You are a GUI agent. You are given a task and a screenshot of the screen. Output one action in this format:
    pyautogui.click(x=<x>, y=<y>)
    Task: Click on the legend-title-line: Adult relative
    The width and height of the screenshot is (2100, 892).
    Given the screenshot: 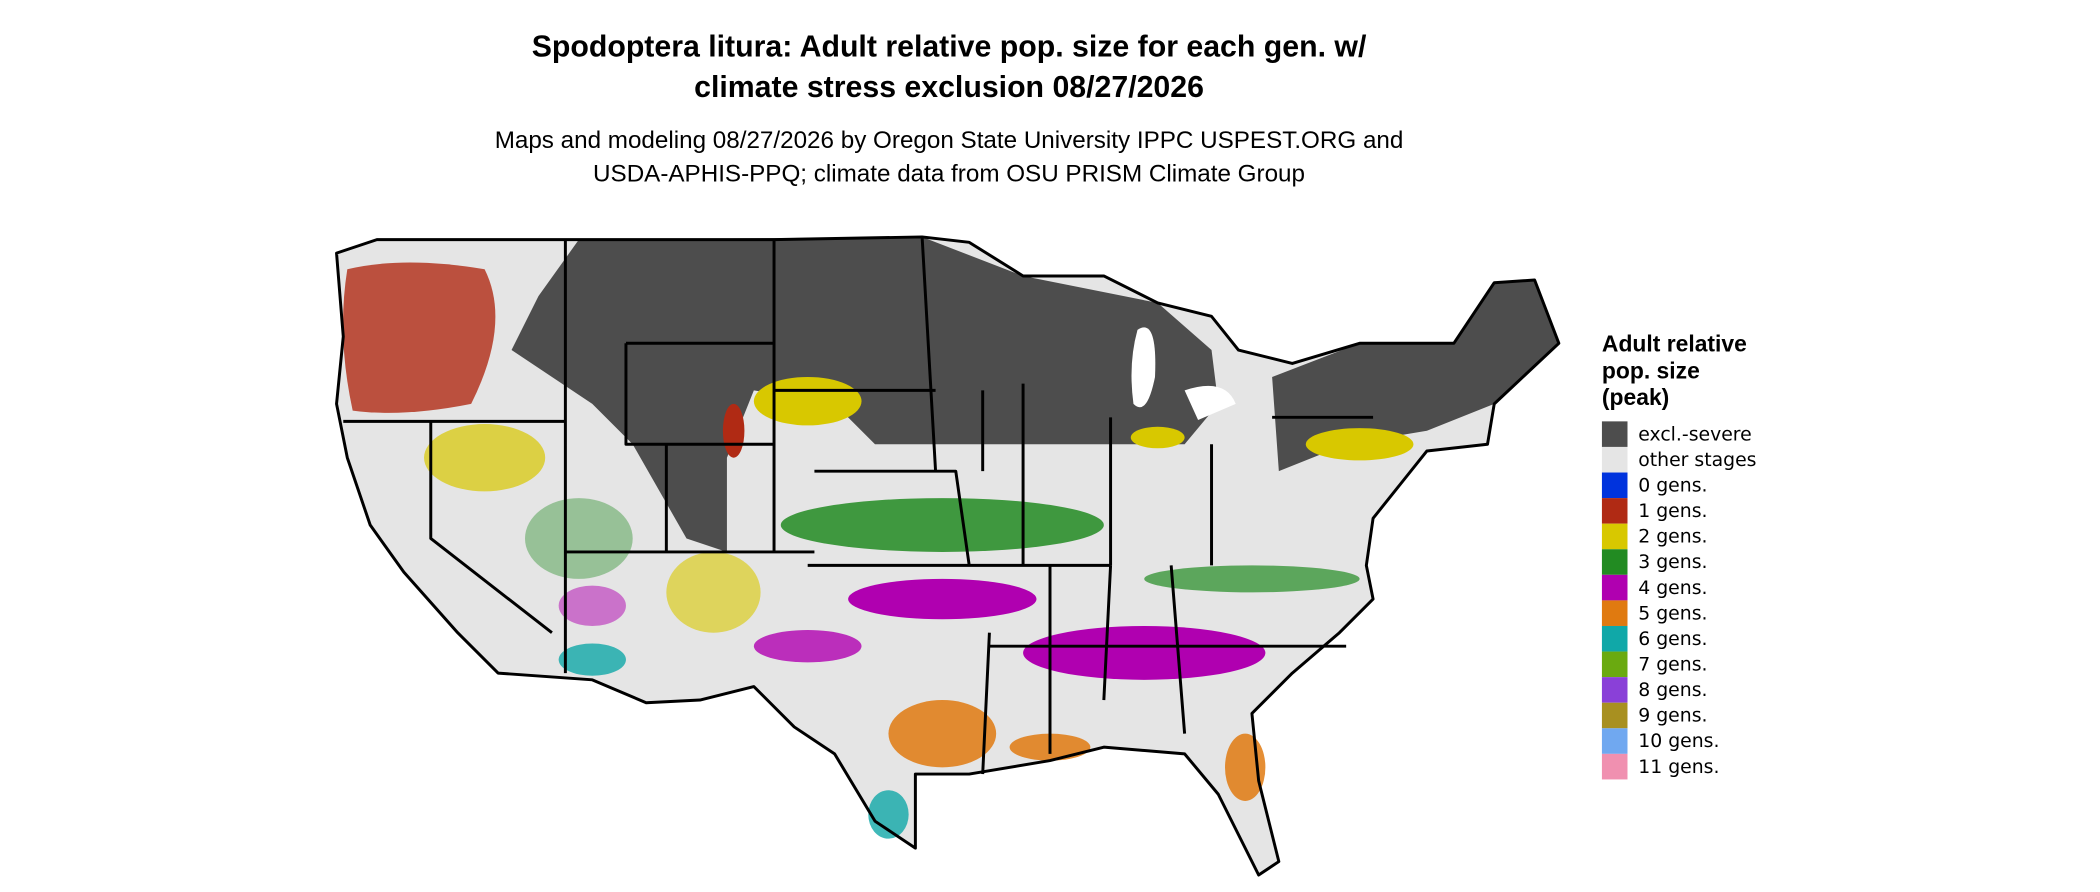 What is the action you would take?
    pyautogui.click(x=1674, y=343)
    